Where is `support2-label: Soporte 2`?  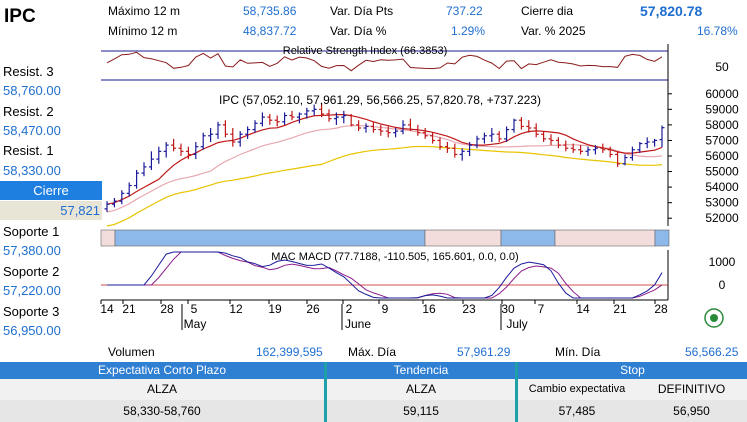 support2-label: Soporte 2 is located at coordinates (31, 271).